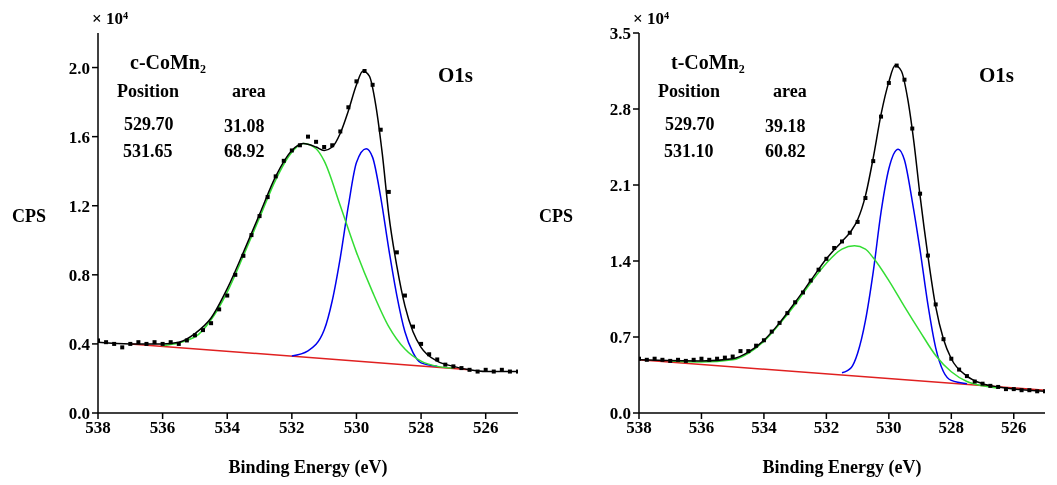 The width and height of the screenshot is (1057, 485). I want to click on y-tick-label: 3.5, so click(620, 34).